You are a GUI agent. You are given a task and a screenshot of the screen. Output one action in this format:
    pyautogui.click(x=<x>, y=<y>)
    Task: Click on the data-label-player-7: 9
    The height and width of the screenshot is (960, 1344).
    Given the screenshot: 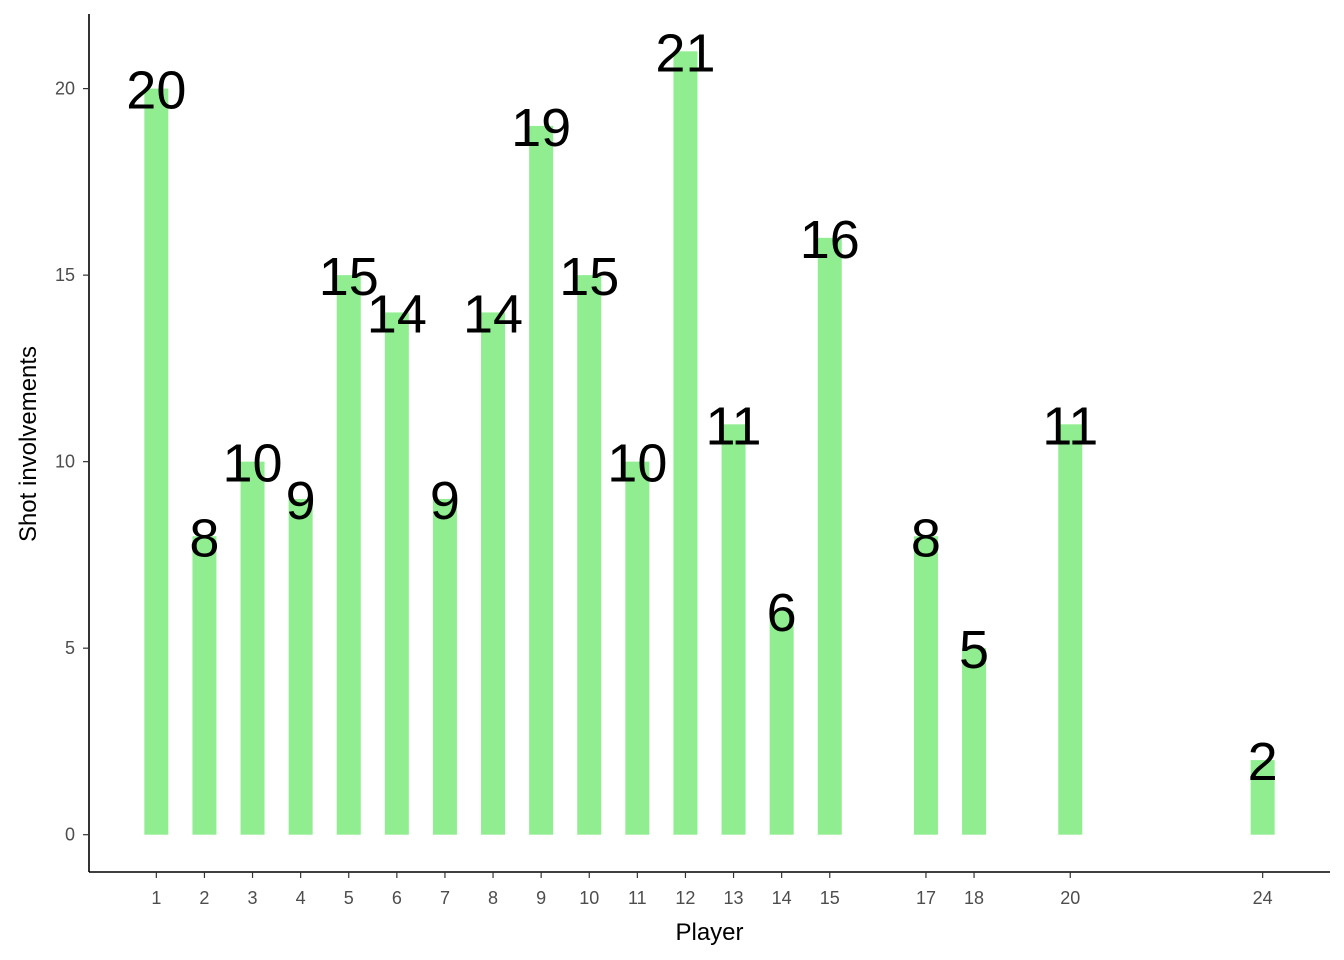 What is the action you would take?
    pyautogui.click(x=445, y=501)
    